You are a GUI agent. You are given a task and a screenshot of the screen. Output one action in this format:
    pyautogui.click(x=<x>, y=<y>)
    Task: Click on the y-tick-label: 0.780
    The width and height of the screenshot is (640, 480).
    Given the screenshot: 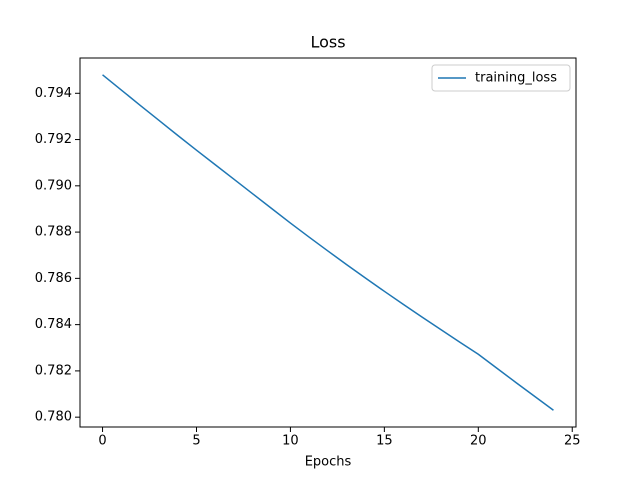 What is the action you would take?
    pyautogui.click(x=53, y=417)
    